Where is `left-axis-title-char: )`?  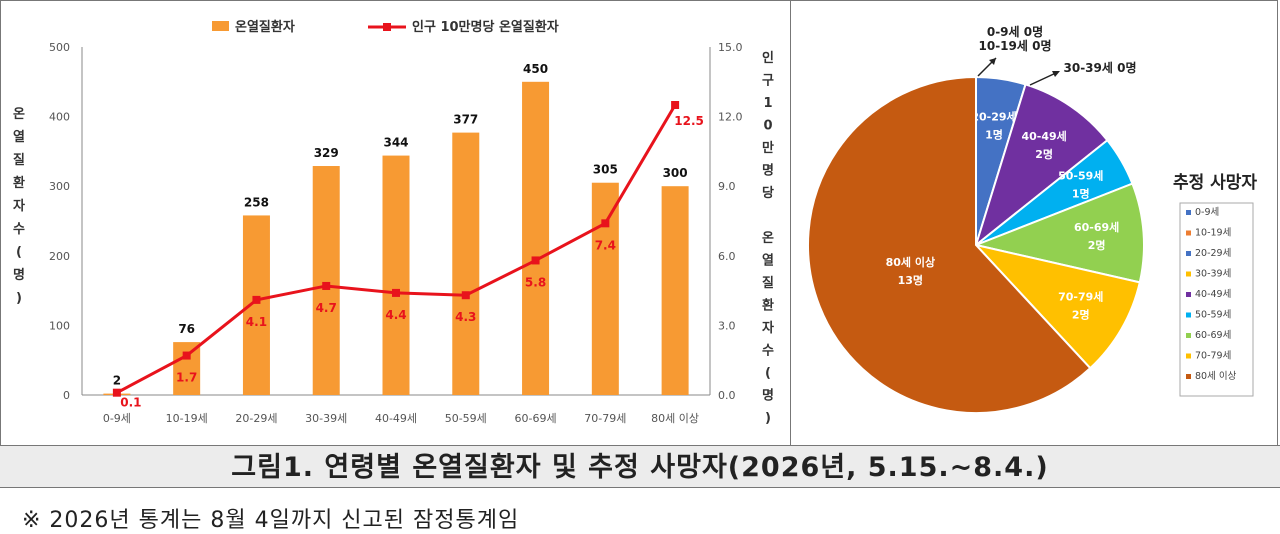
left-axis-title-char: ) is located at coordinates (19, 298).